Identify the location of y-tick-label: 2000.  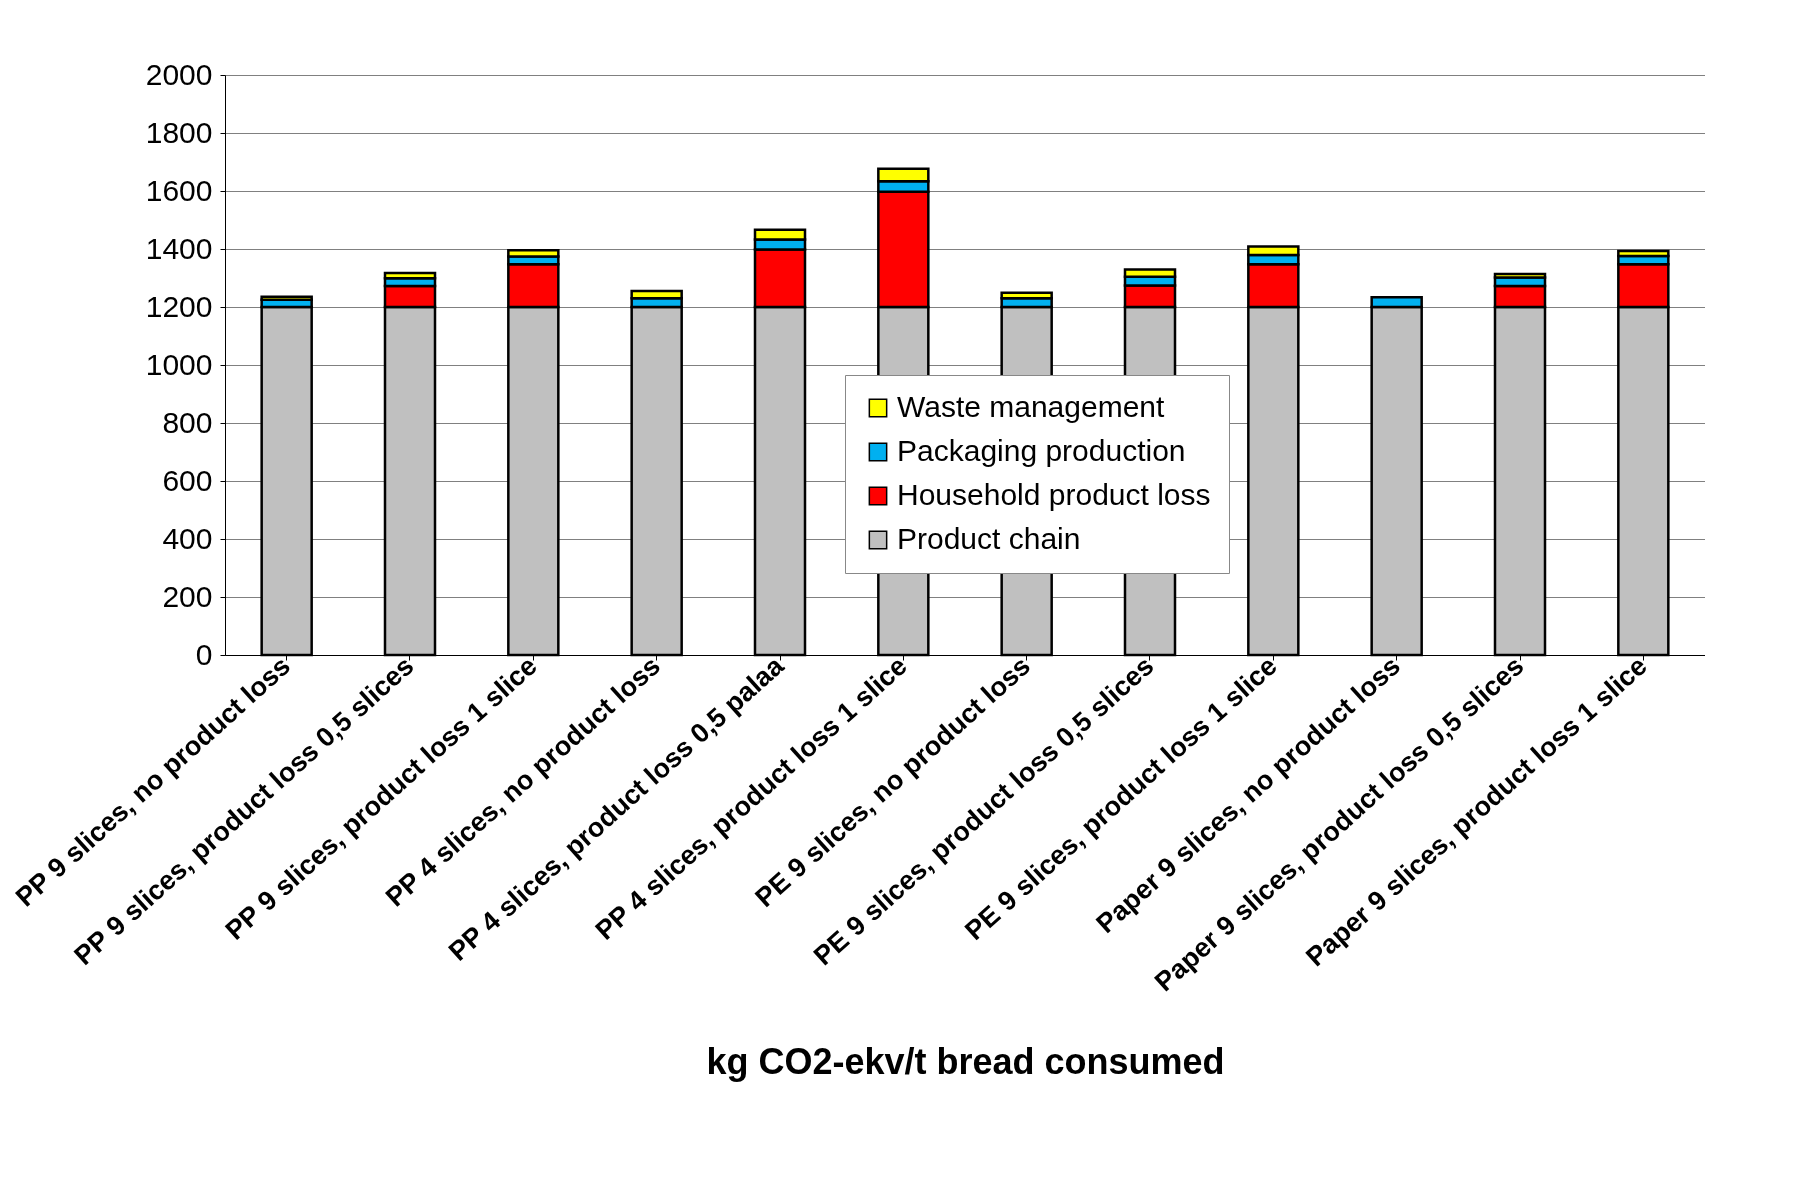
(179, 74).